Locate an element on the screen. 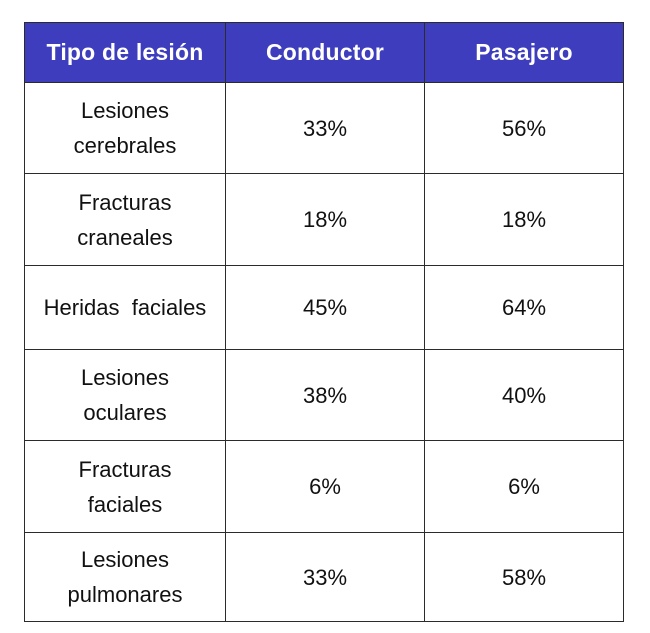  driver-percentage-cell: 38% is located at coordinates (325, 395).